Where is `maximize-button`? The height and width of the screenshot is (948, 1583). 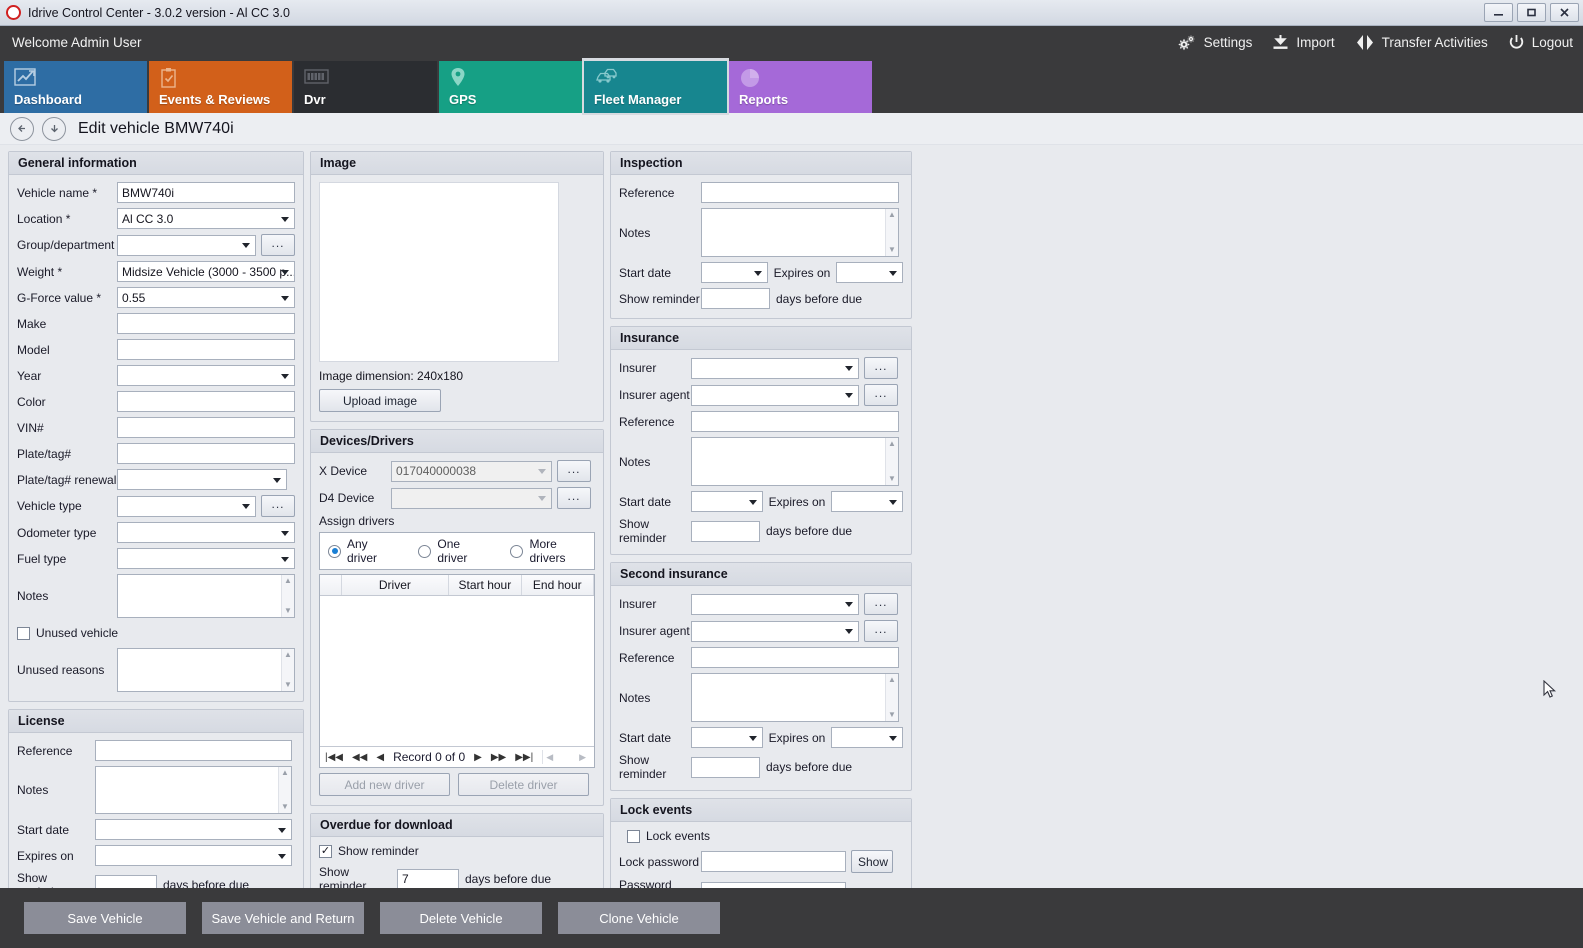
maximize-button is located at coordinates (1531, 12).